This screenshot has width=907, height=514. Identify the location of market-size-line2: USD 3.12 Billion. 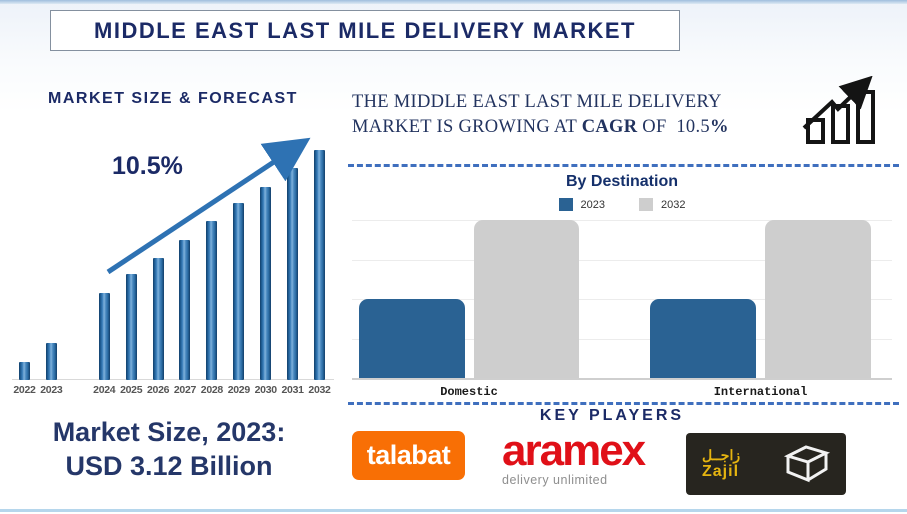
(169, 466).